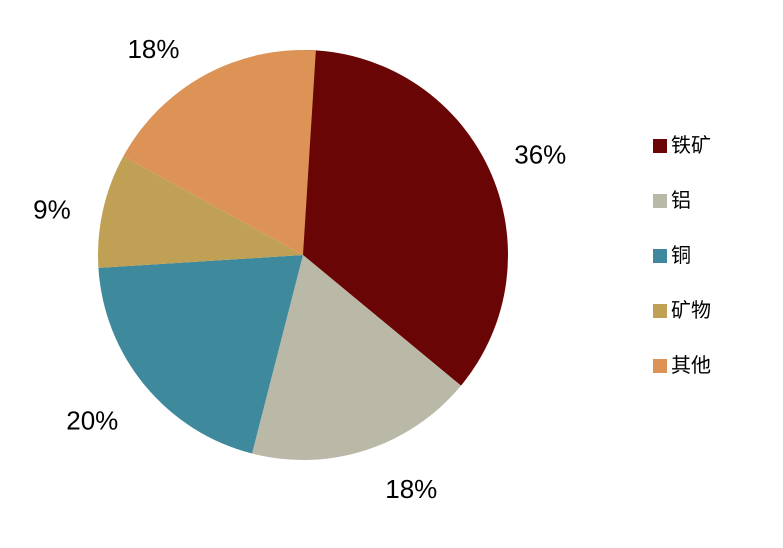 This screenshot has width=783, height=548. Describe the element at coordinates (691, 365) in the screenshot. I see `legend-label-other: 其他` at that location.